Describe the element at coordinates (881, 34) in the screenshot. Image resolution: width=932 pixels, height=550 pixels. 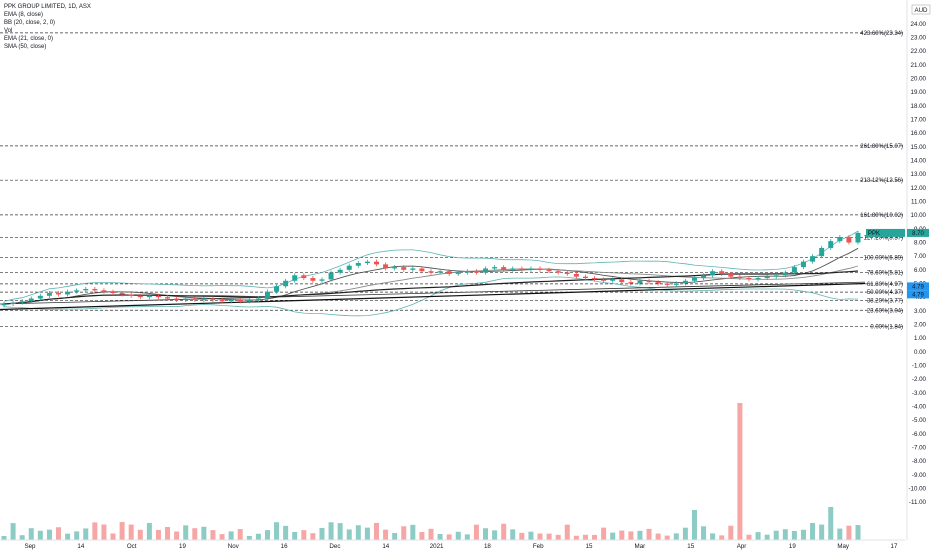
I see `fib-label: 423.60%(23.34)` at that location.